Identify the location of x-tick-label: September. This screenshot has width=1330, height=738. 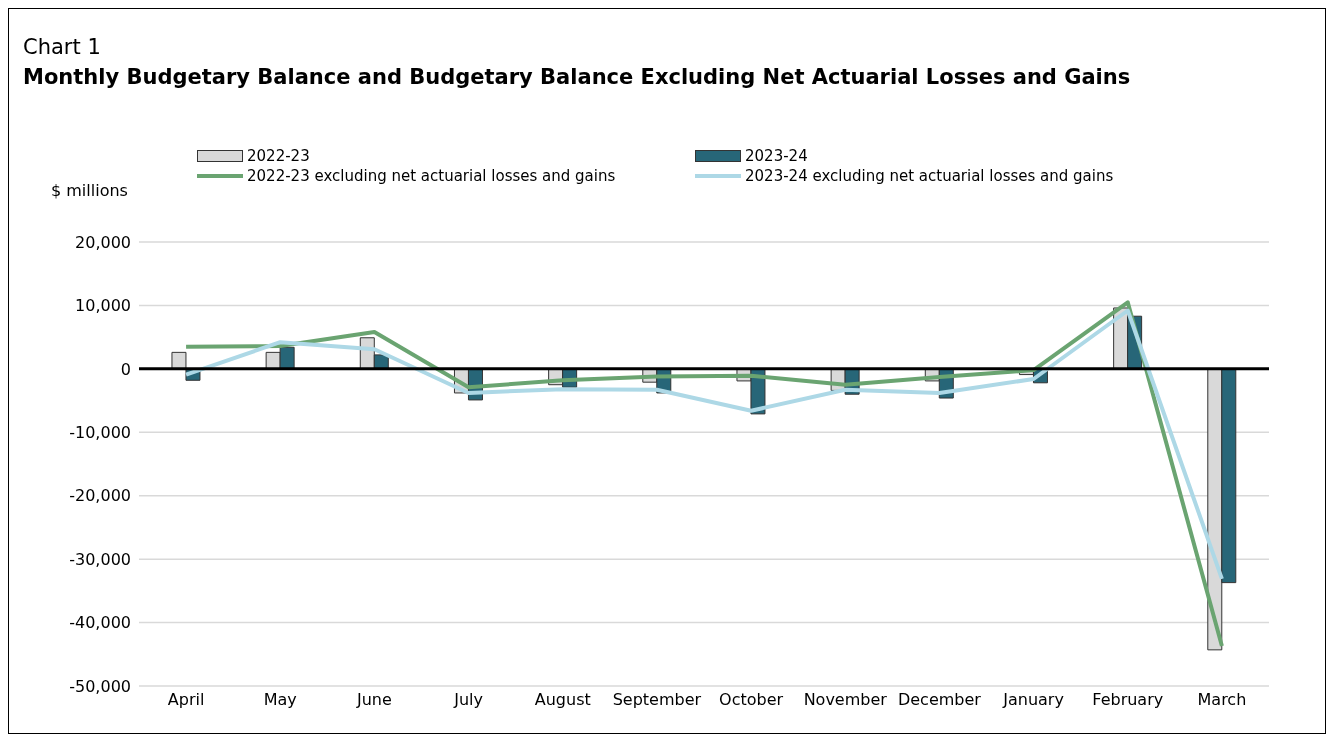
(657, 700).